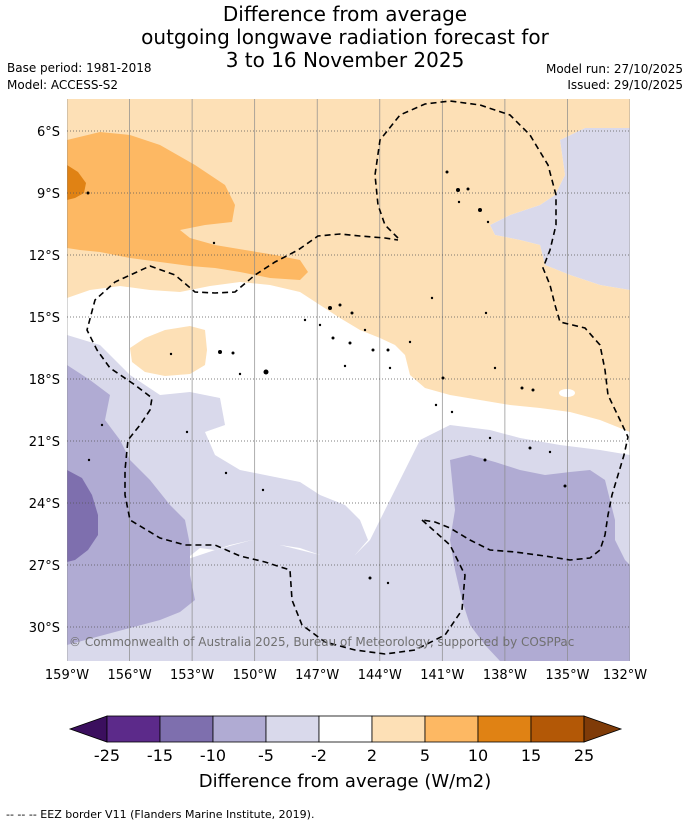 The width and height of the screenshot is (690, 827). What do you see at coordinates (540, 558) in the screenshot?
I see `anomaly-region-minus5-to-minus10-east` at bounding box center [540, 558].